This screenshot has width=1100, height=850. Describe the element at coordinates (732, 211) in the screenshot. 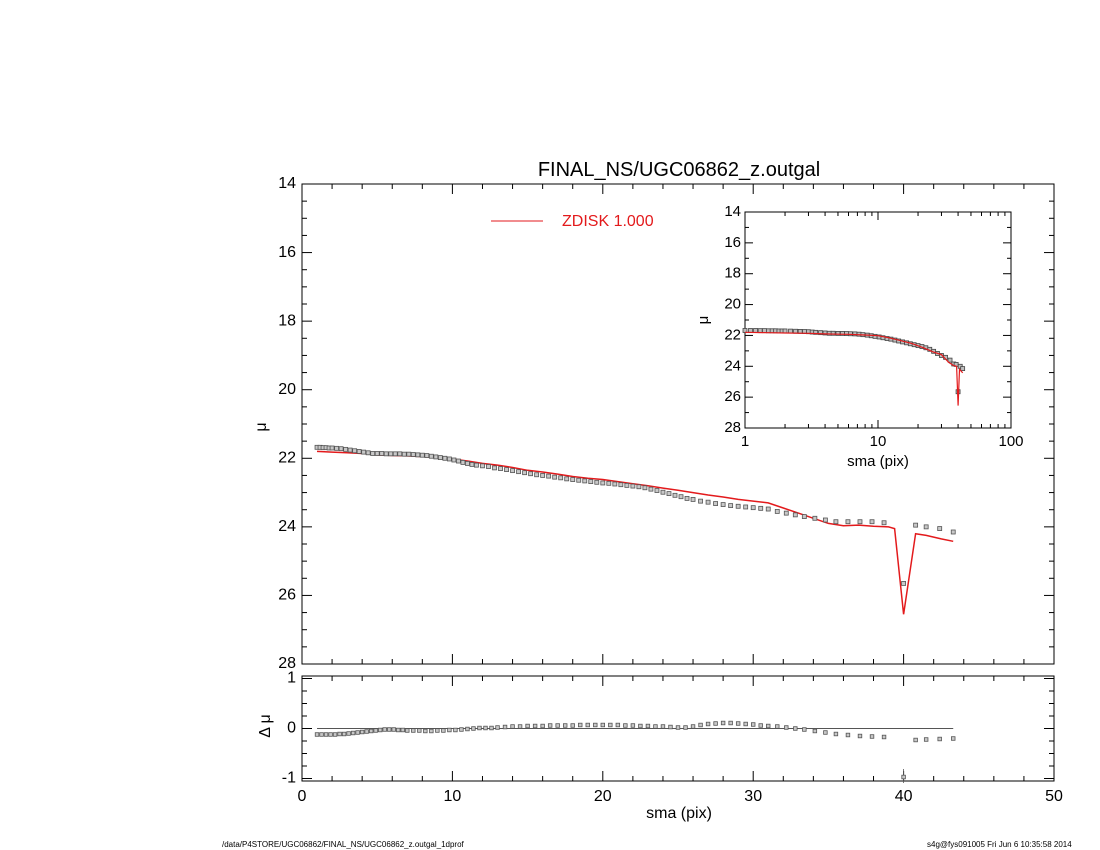

I see `inset-y-tick-label: 14` at that location.